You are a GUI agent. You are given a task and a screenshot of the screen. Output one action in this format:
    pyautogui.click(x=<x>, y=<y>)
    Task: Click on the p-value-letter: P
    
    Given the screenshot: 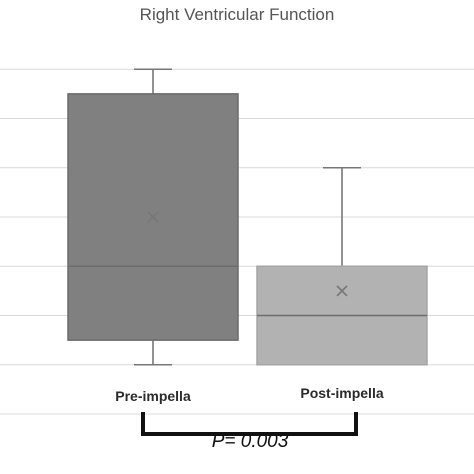 What is the action you would take?
    pyautogui.click(x=218, y=441)
    